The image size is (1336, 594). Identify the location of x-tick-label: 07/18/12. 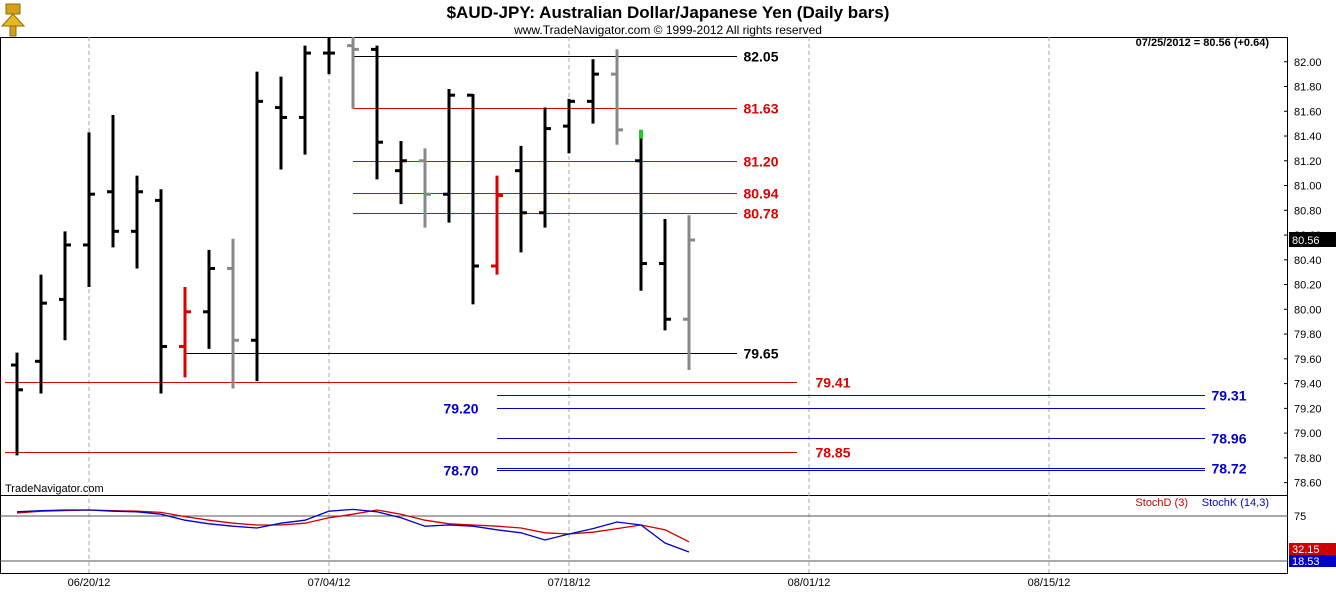
(569, 583).